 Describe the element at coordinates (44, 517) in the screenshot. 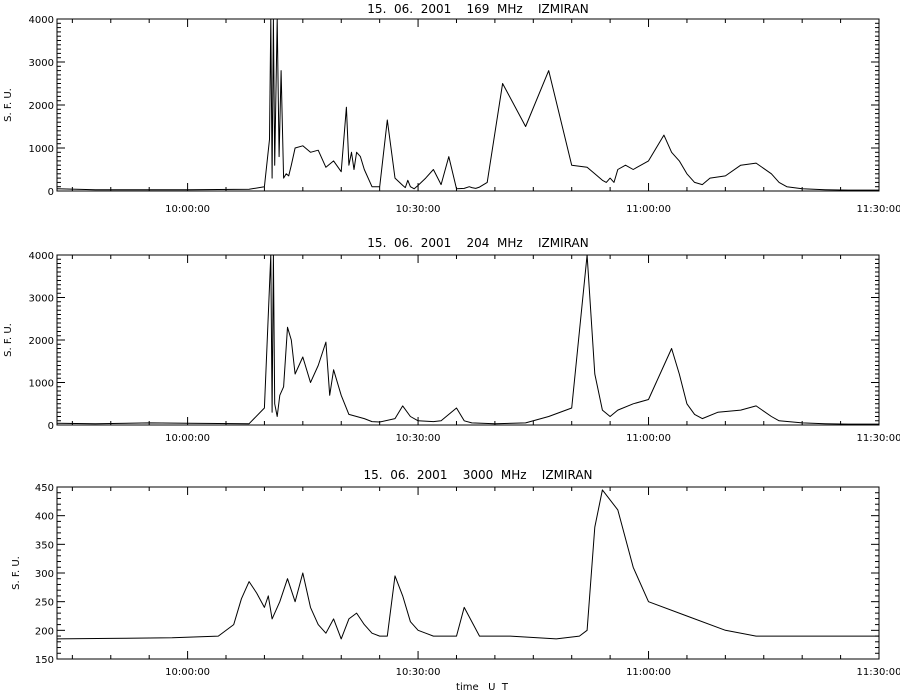

I see `y-tick-label: 400` at that location.